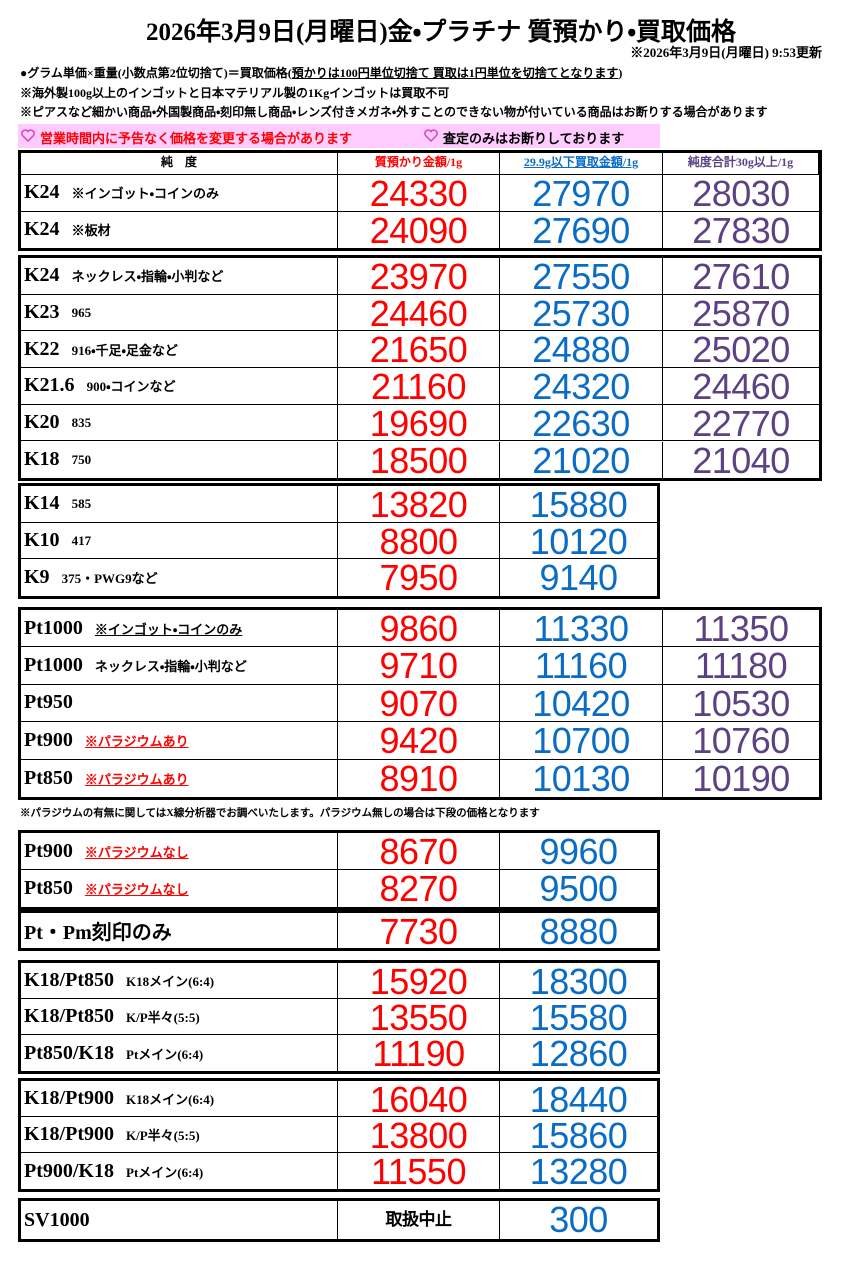  Describe the element at coordinates (419, 1220) in the screenshot. I see `pawn-price: 取扱中止` at that location.